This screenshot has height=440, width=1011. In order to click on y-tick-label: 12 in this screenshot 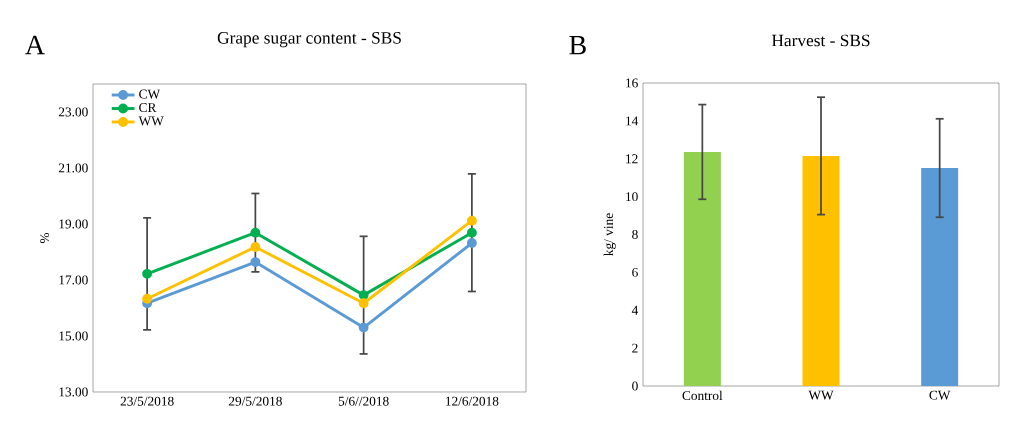, I will do `click(632, 159)`.